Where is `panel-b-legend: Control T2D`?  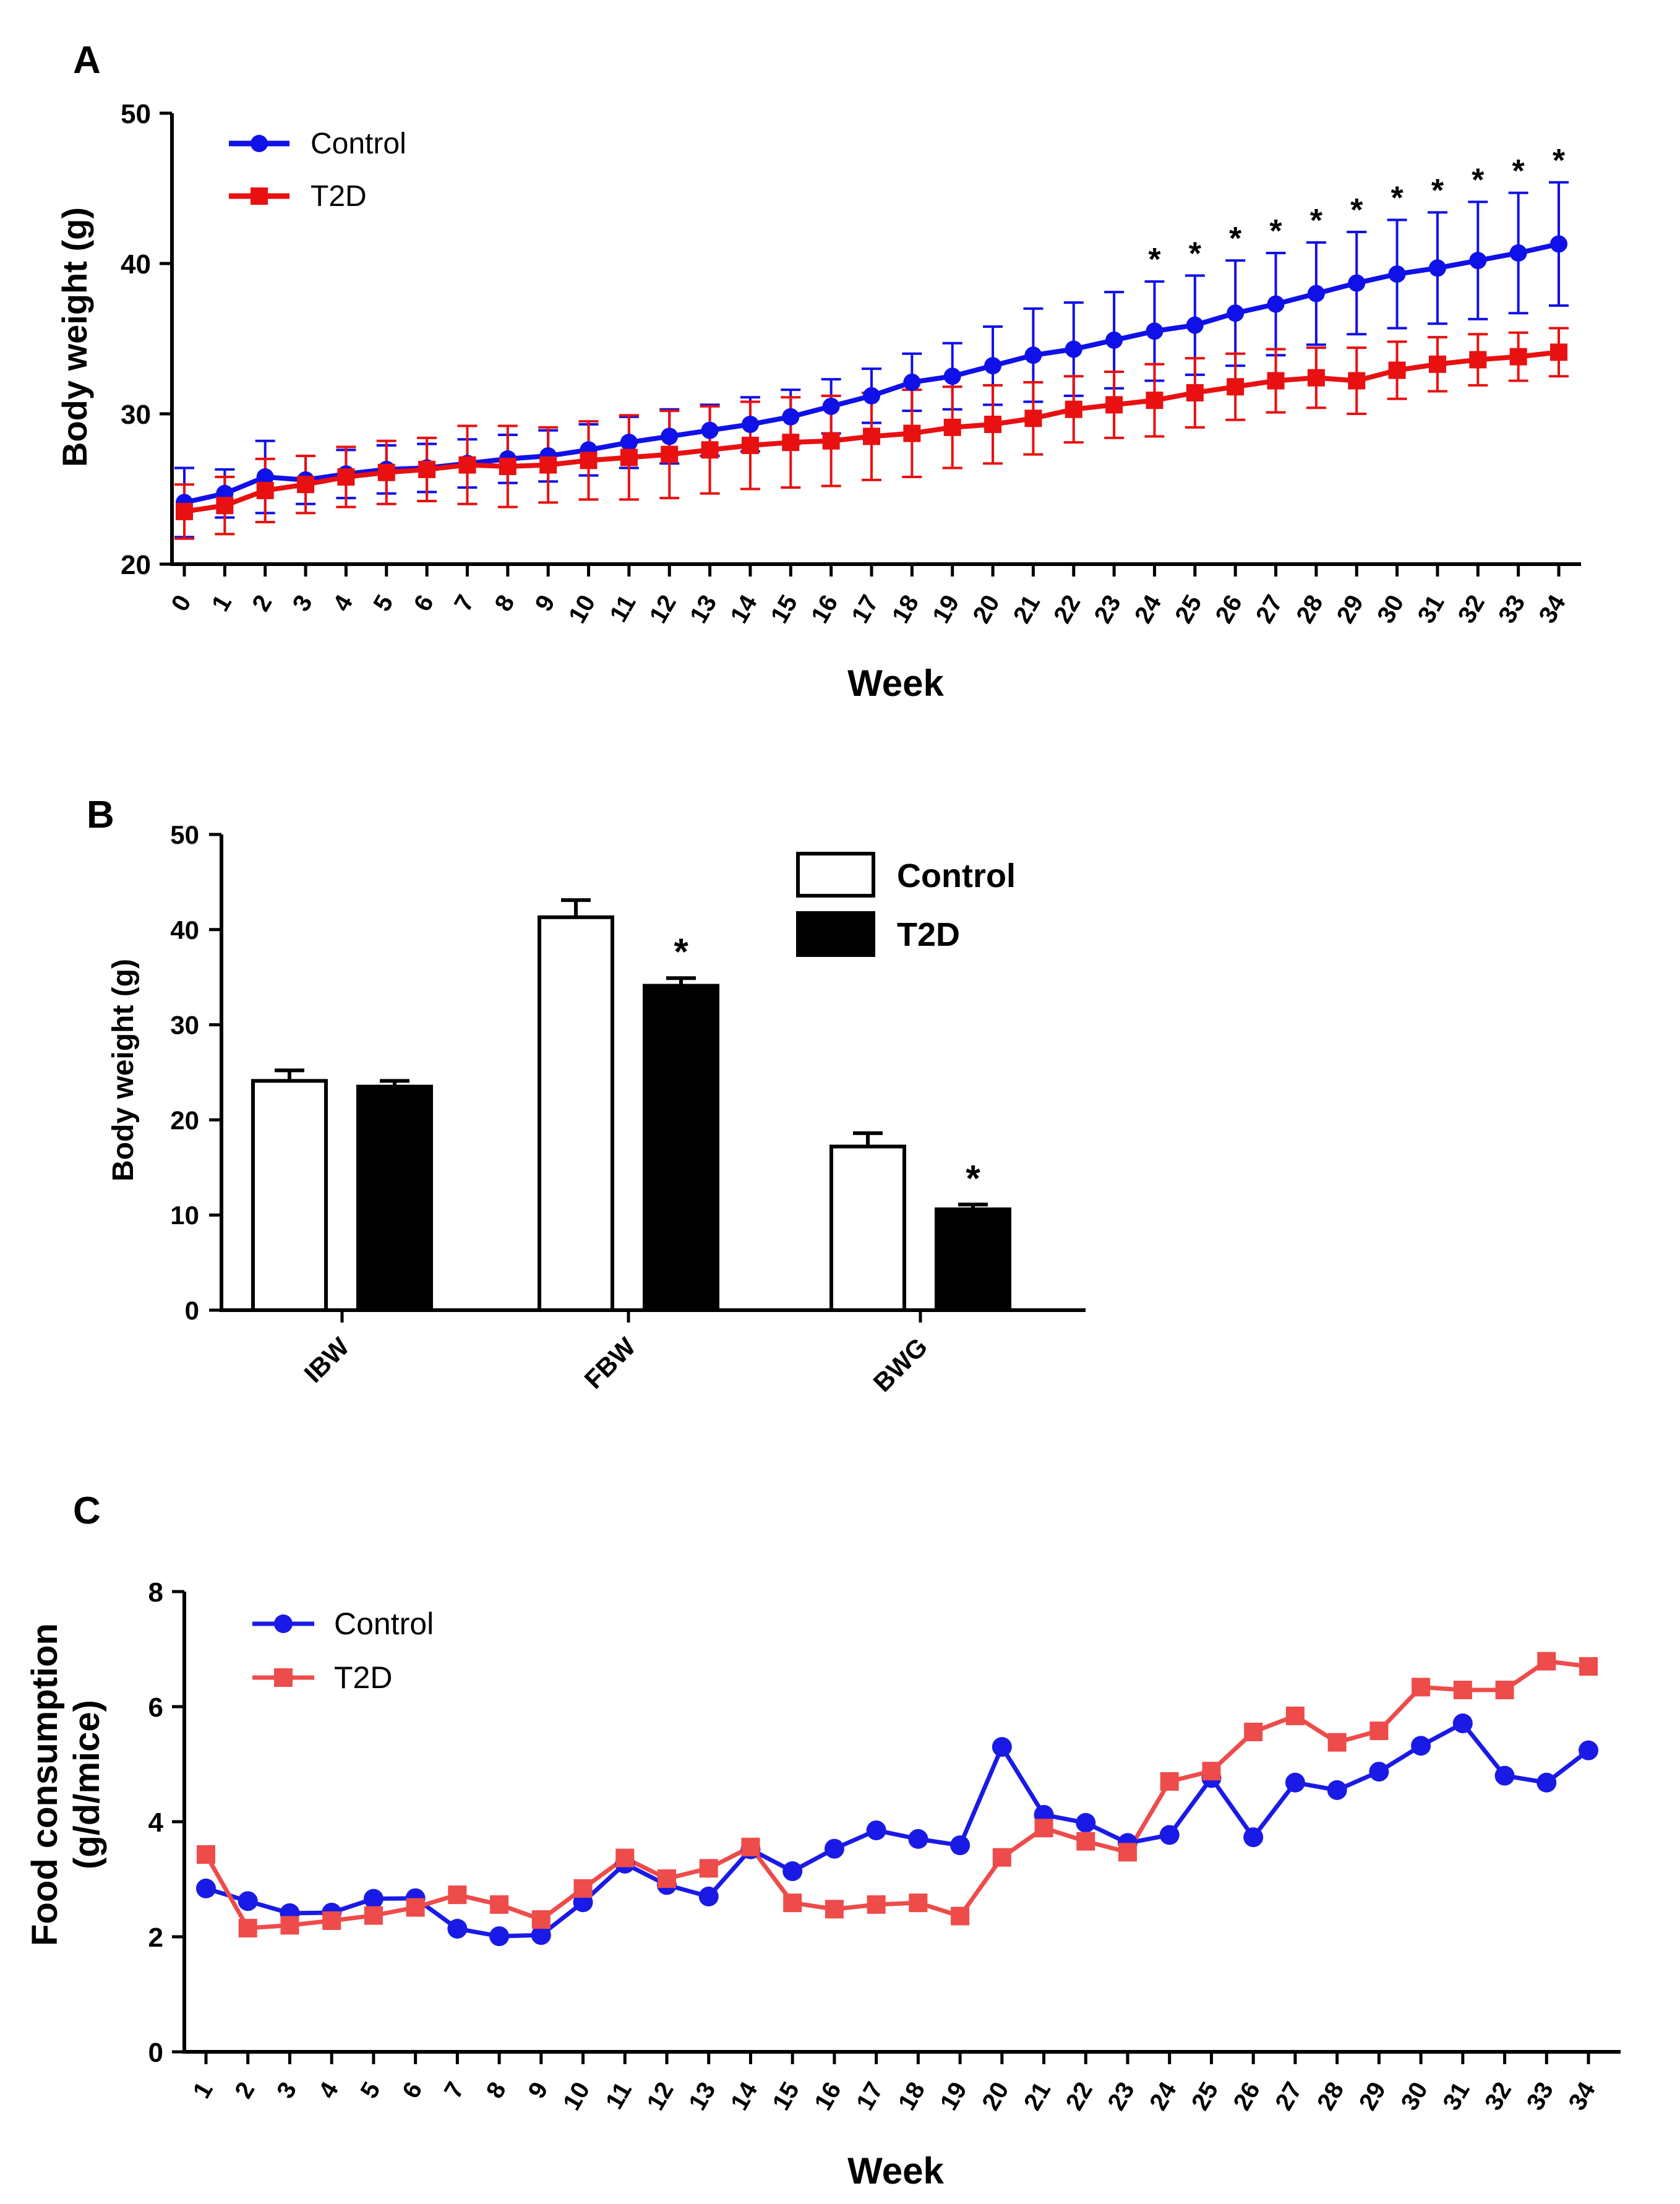 panel-b-legend: Control T2D is located at coordinates (906, 904).